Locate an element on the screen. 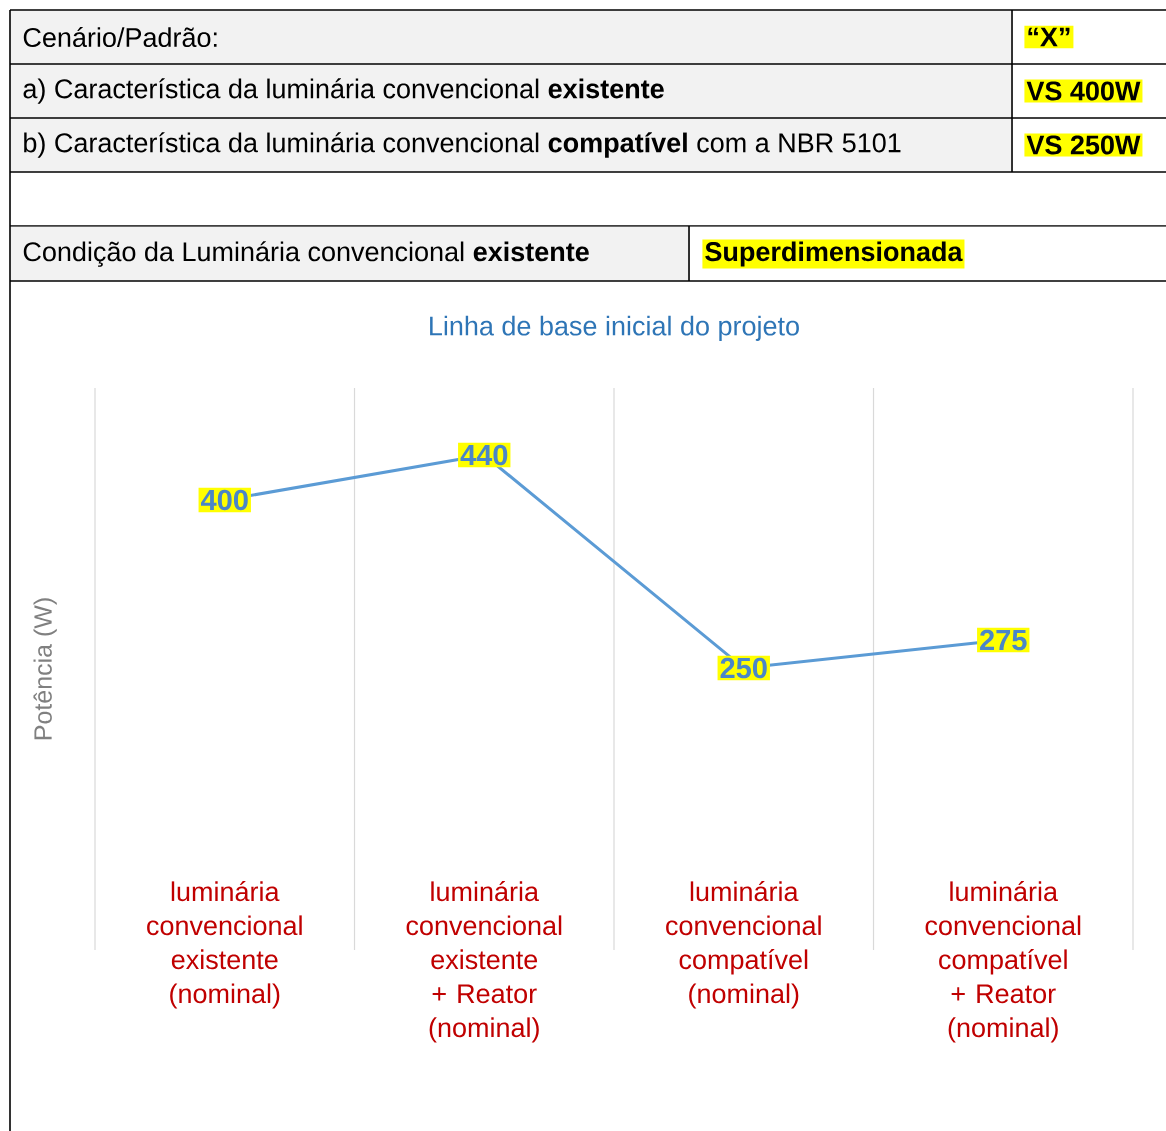  text: “X” is located at coordinates (1049, 37).